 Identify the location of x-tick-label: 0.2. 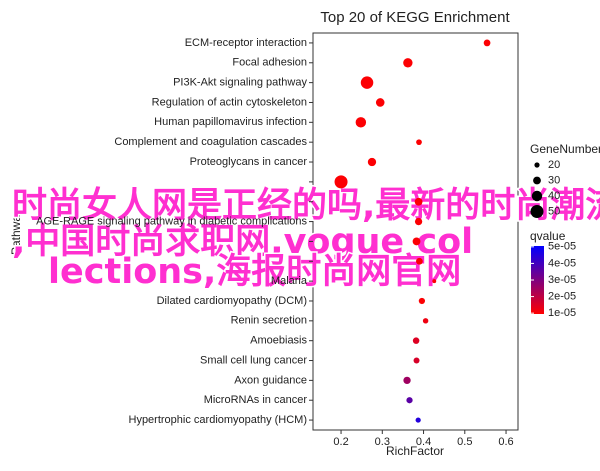
(340, 442).